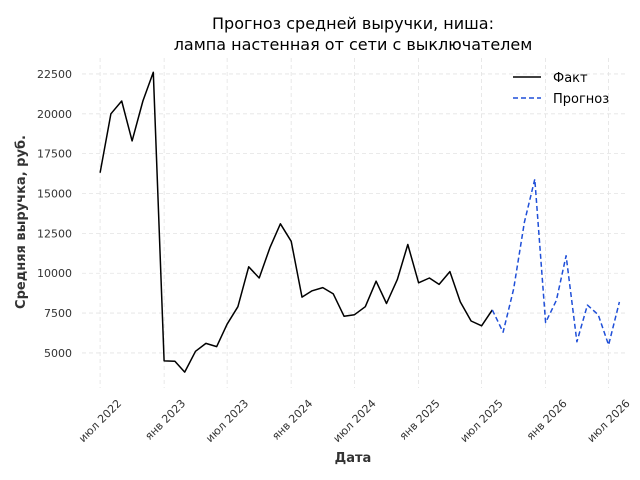 The height and width of the screenshot is (480, 640). I want to click on legend-label-forecast: Прогноз, so click(581, 99).